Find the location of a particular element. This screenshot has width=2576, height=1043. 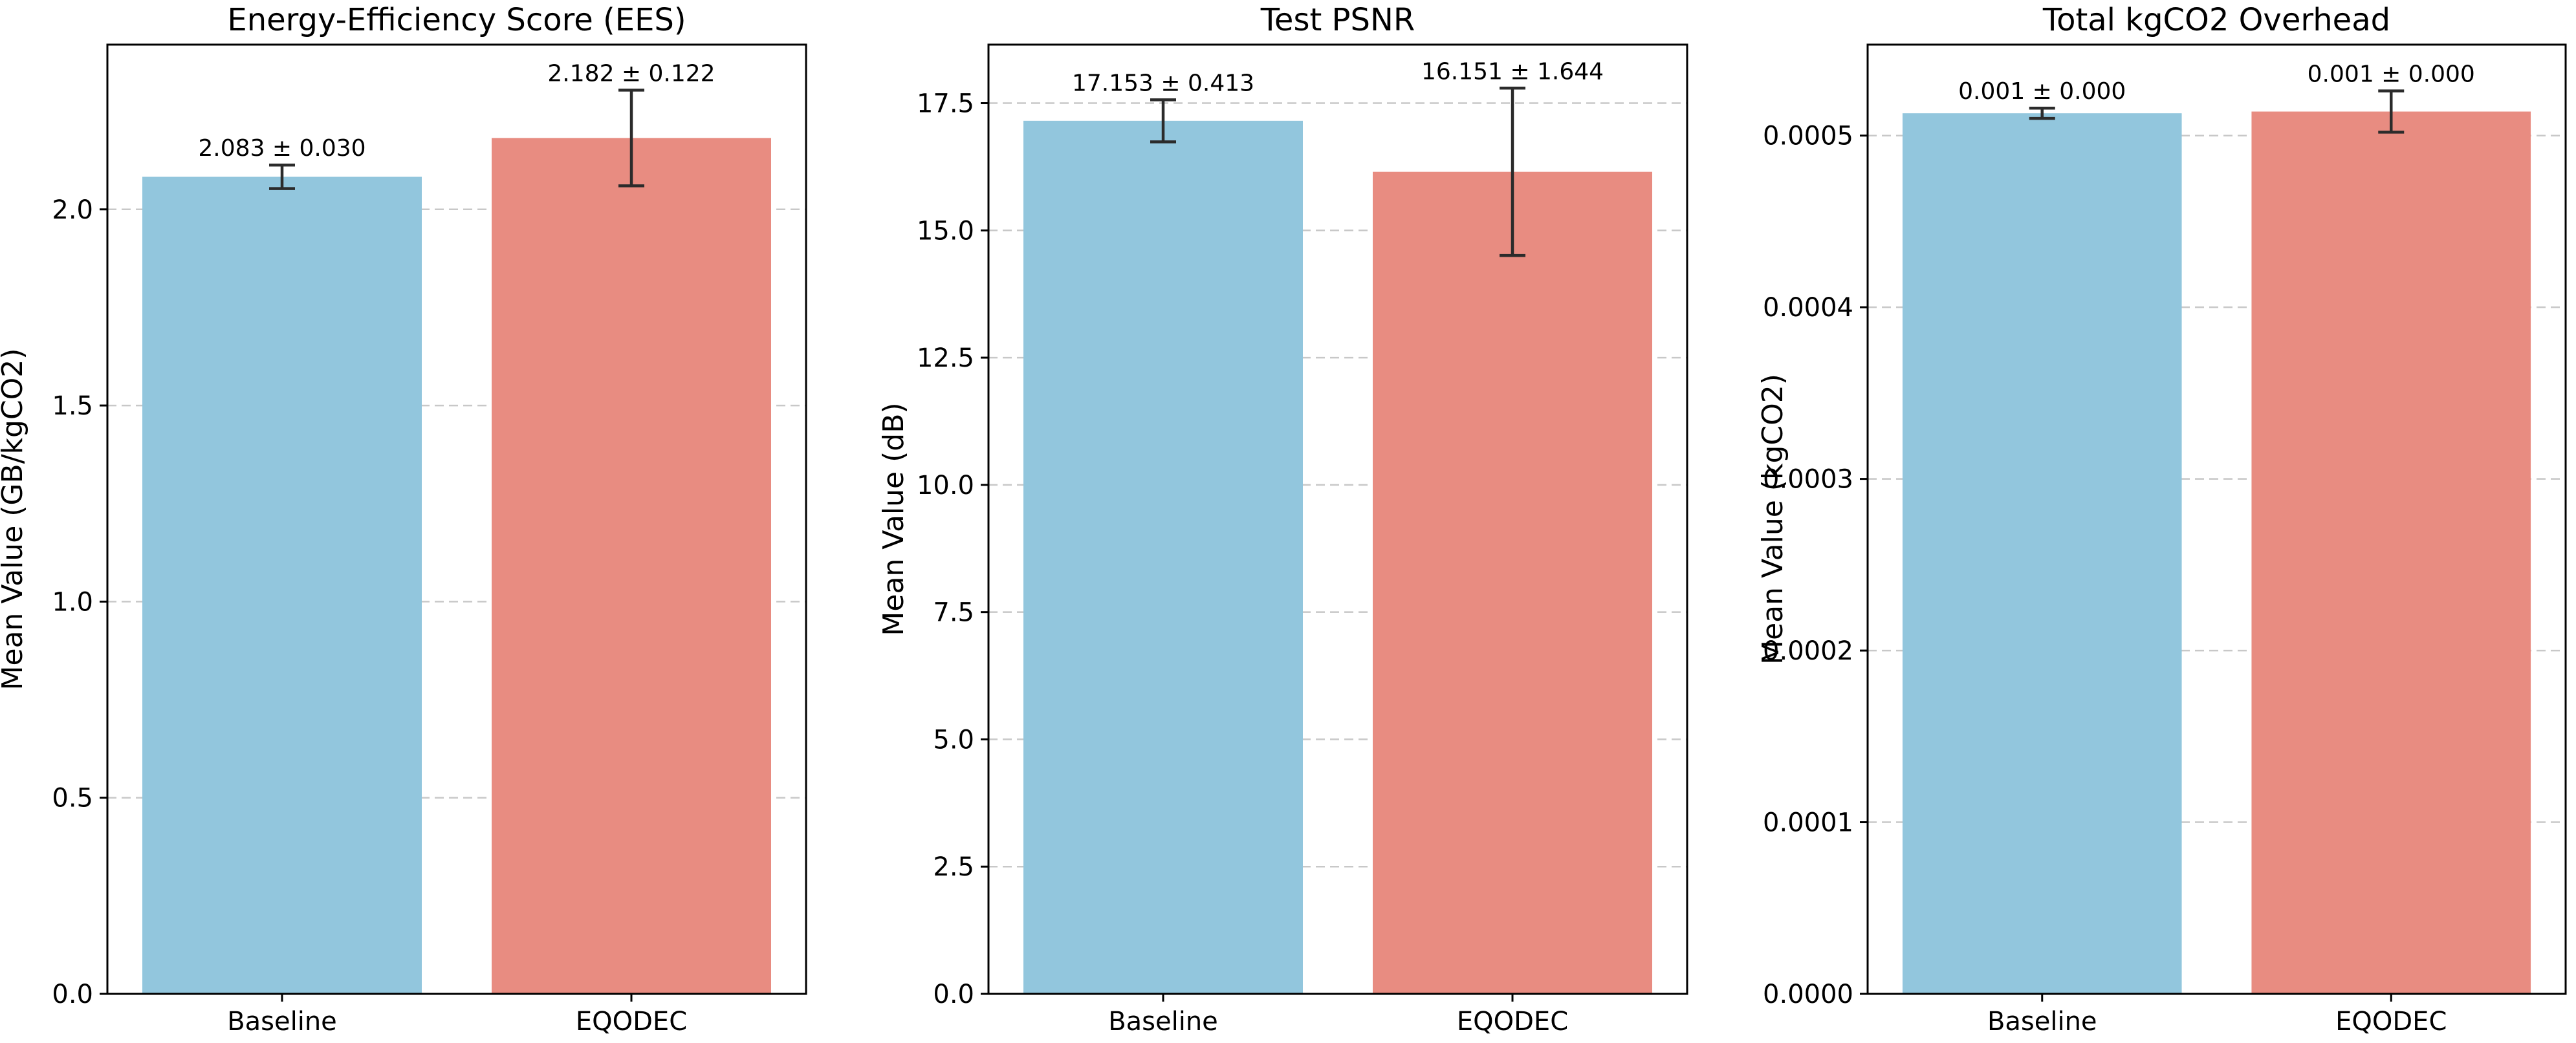

y-tick-label: 2.5 is located at coordinates (954, 867).